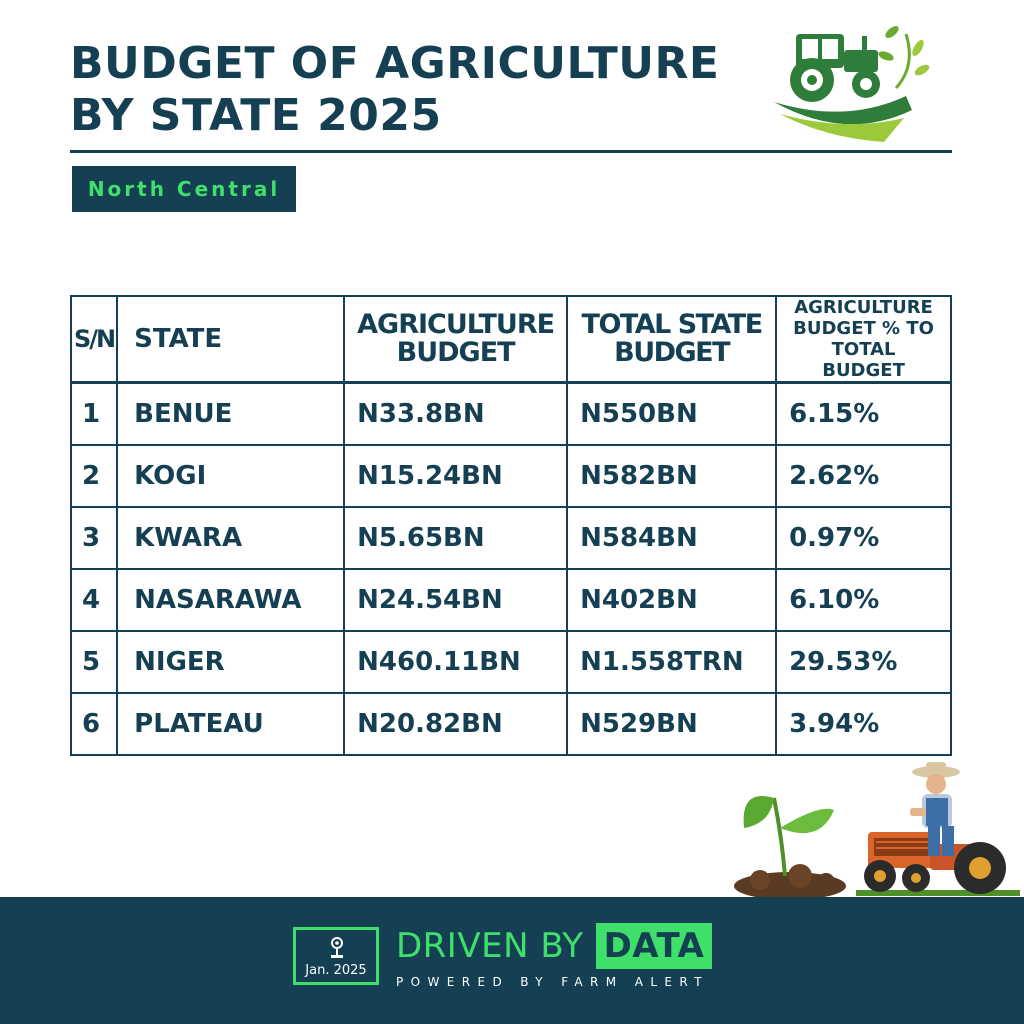 The height and width of the screenshot is (1024, 1024). What do you see at coordinates (672, 662) in the screenshot?
I see `row-total-budget: N1.558TRN` at bounding box center [672, 662].